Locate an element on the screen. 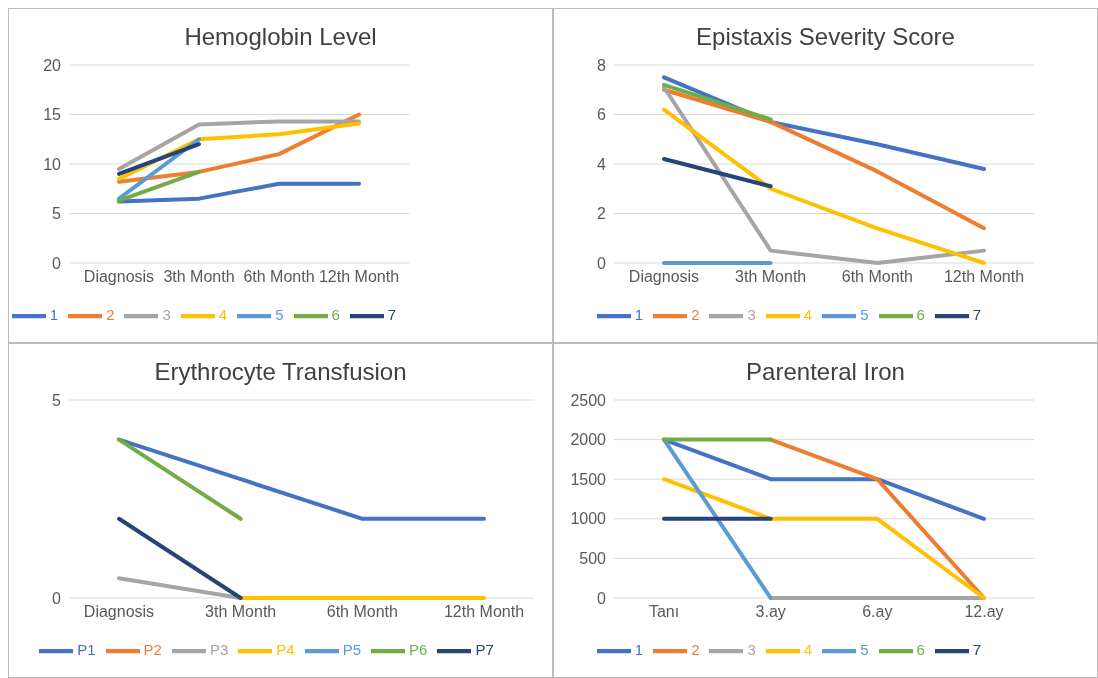 The image size is (1098, 678). chart-title: Parenteral Iron is located at coordinates (825, 372).